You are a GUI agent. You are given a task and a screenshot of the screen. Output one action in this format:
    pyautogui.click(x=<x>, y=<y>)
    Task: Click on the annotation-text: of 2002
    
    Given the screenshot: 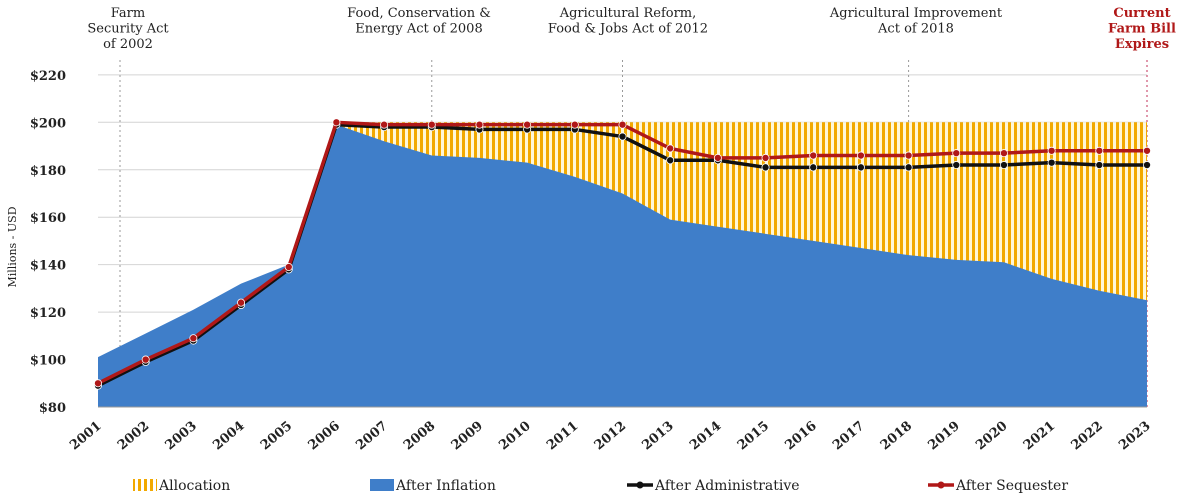 What is the action you would take?
    pyautogui.click(x=128, y=44)
    